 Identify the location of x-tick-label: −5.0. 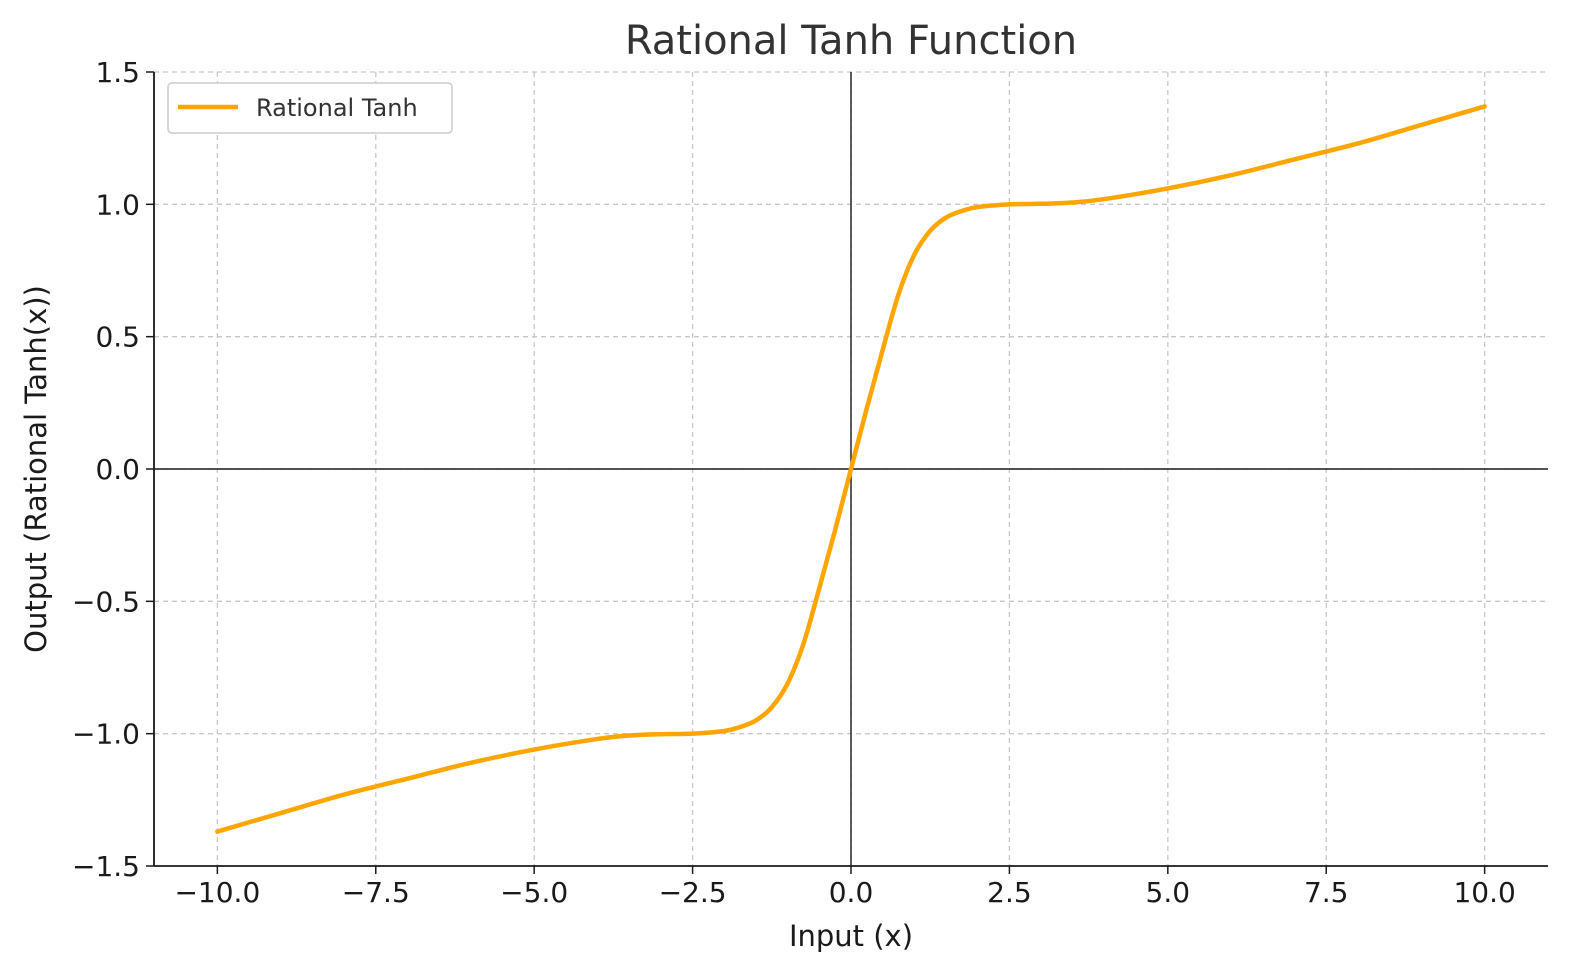
(534, 892).